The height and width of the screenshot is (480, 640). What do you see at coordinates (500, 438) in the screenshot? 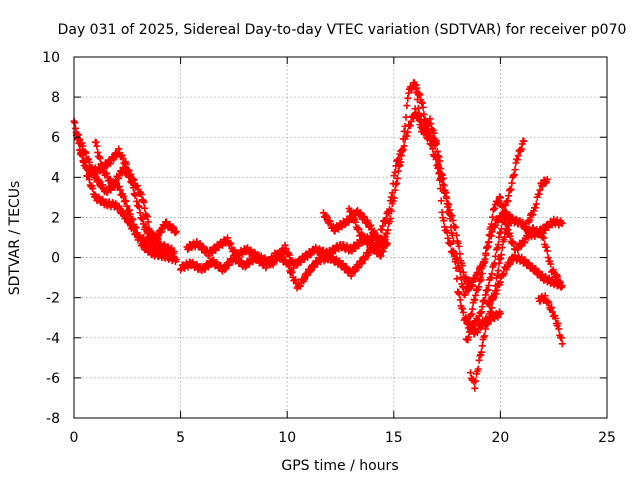
I see `x-tick-label: 20` at bounding box center [500, 438].